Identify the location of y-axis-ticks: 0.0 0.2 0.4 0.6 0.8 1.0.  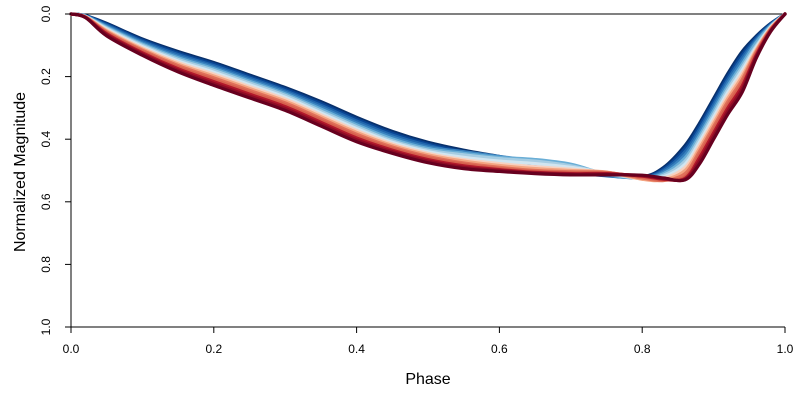
(55, 170).